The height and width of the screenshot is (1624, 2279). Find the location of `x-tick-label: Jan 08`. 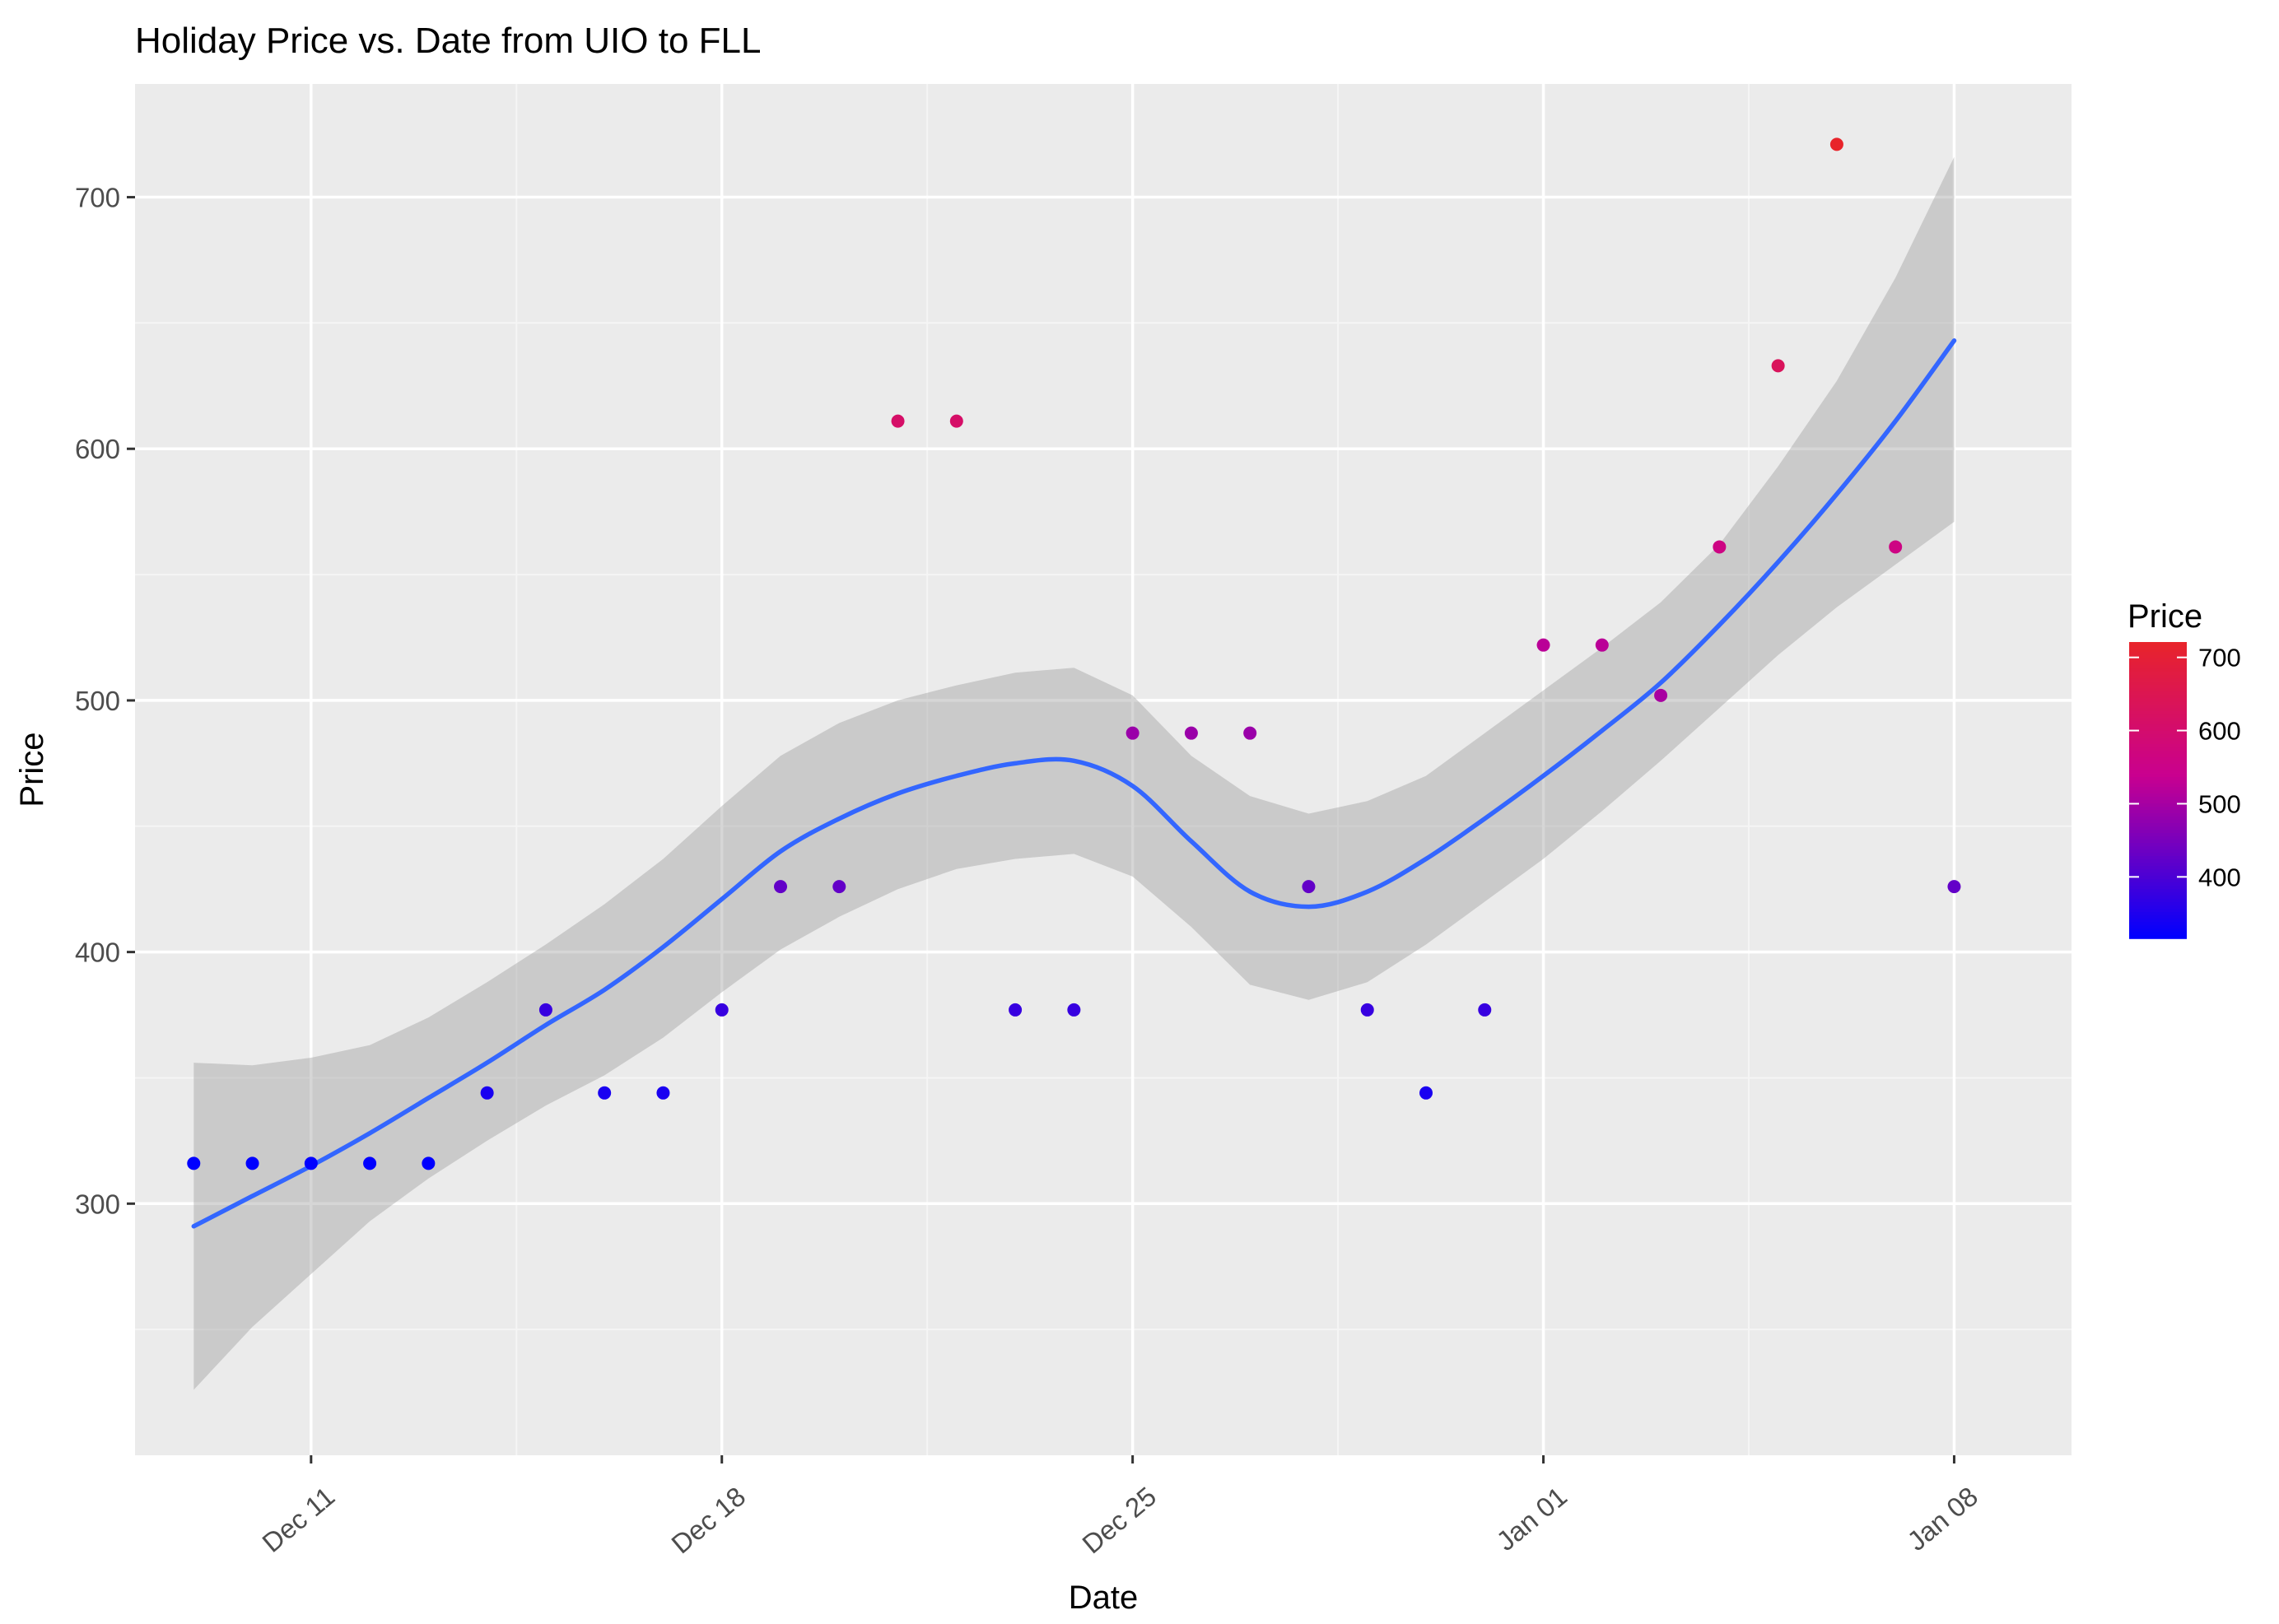

x-tick-label: Jan 08 is located at coordinates (1942, 1519).